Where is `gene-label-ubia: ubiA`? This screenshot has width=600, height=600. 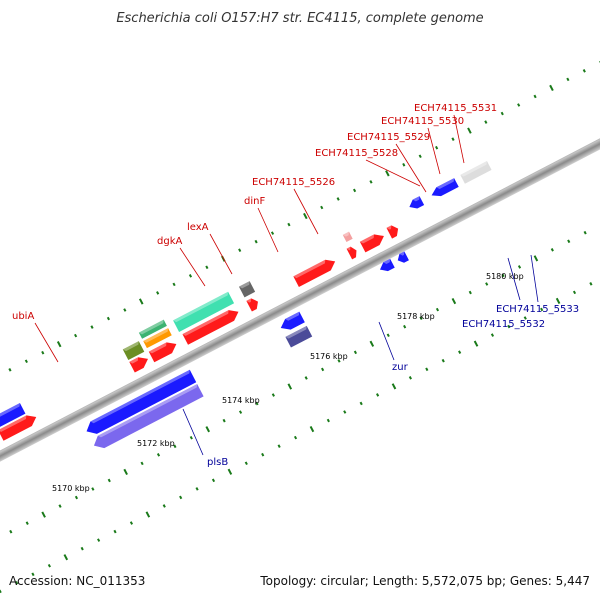 gene-label-ubia: ubiA is located at coordinates (23, 316).